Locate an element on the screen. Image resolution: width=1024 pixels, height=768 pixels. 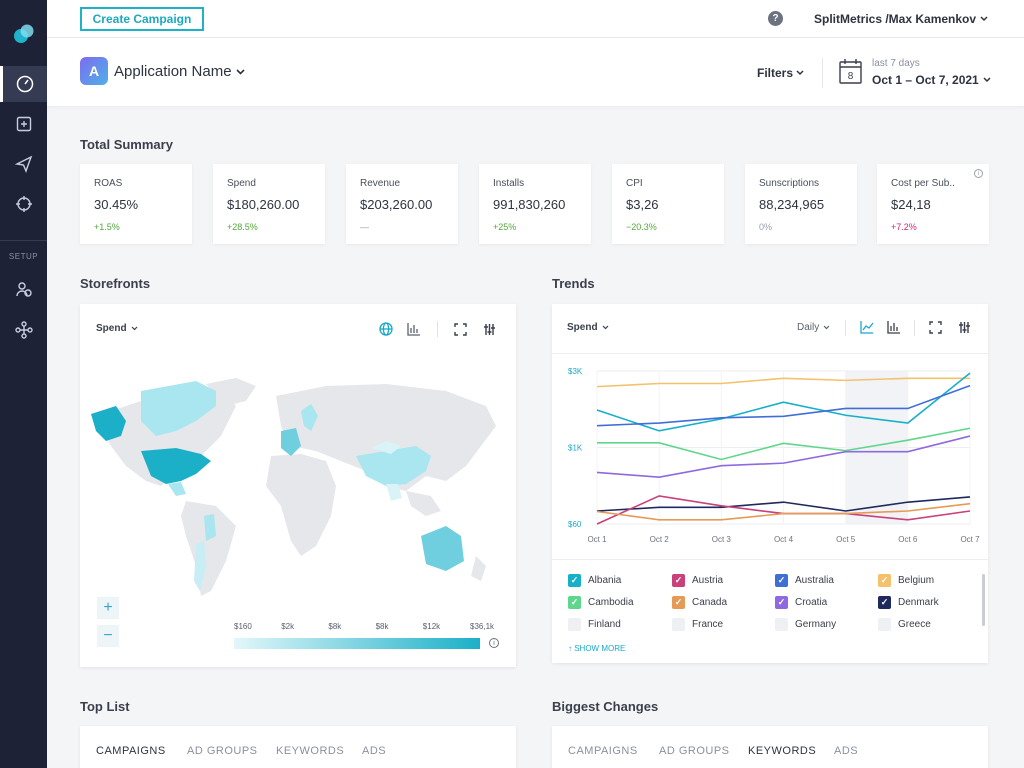
user-menu: SplitMetrics /Max Kamenkov is located at coordinates (901, 19).